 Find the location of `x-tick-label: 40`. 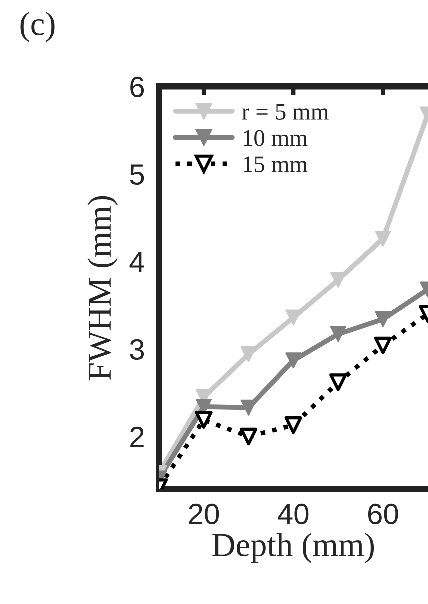

x-tick-label: 40 is located at coordinates (293, 514).